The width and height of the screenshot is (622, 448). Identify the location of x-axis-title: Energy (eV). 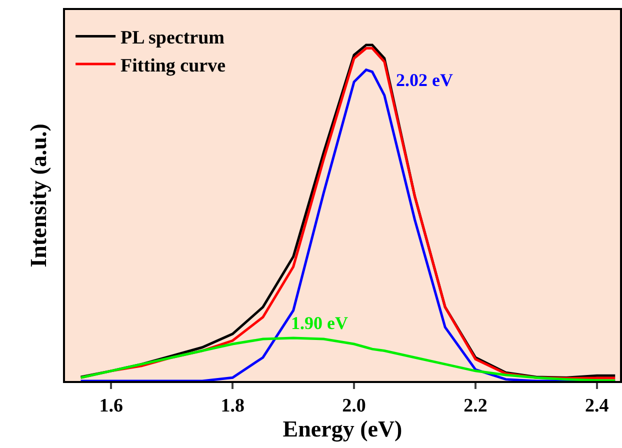
(342, 429).